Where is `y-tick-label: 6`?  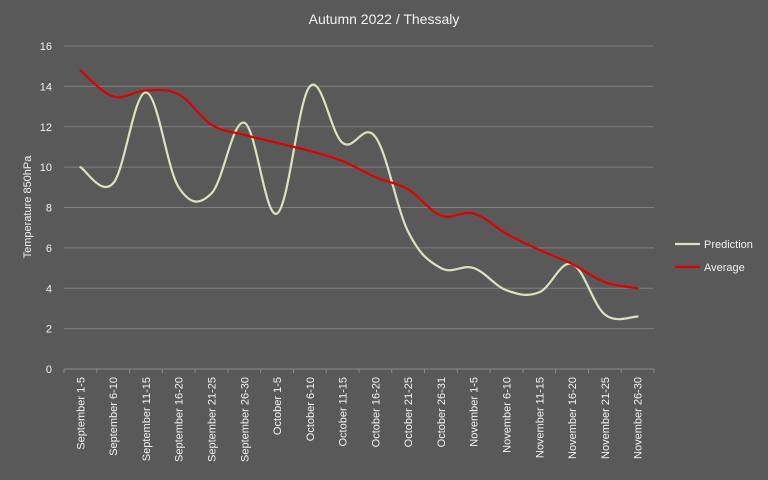 y-tick-label: 6 is located at coordinates (49, 249).